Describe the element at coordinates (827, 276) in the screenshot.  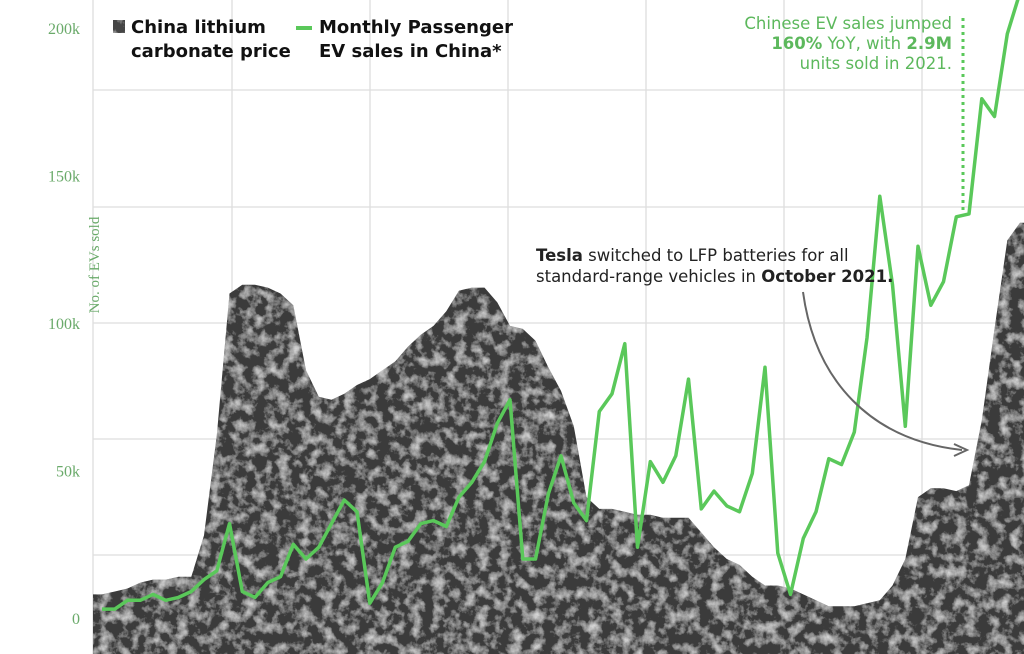
I see `annotation-bold: October 2021.` at that location.